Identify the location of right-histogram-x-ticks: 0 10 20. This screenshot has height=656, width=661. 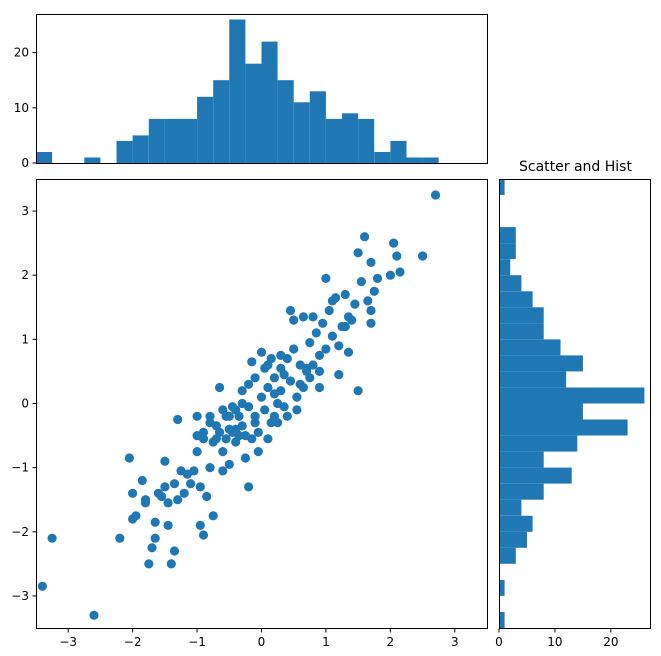
(556, 638).